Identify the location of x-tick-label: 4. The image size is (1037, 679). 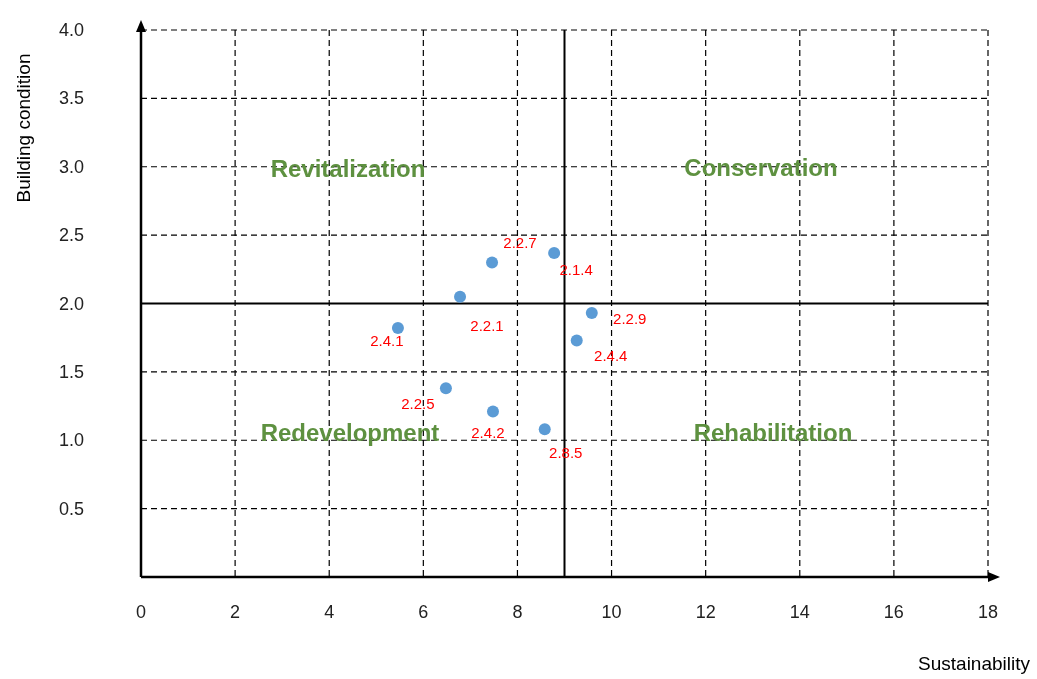
(329, 612).